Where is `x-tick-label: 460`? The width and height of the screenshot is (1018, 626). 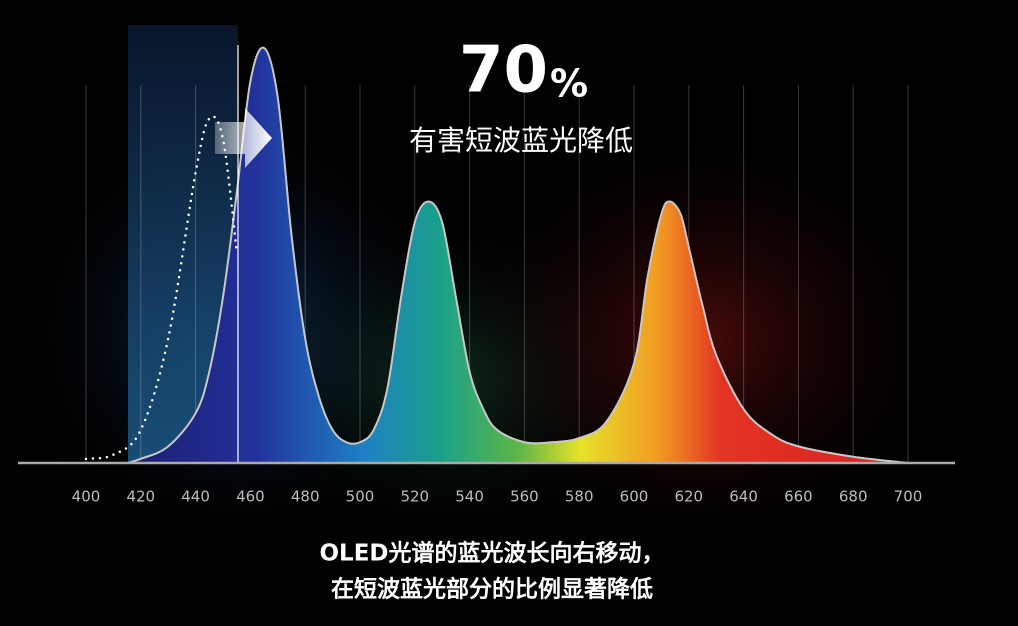 x-tick-label: 460 is located at coordinates (250, 497).